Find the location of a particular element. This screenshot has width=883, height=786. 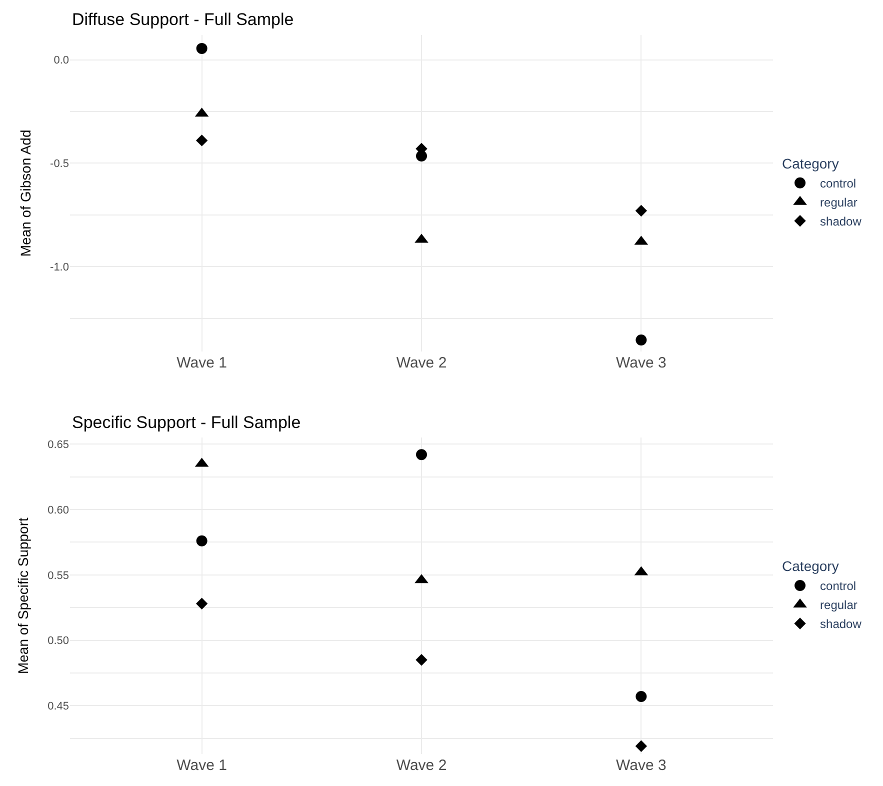

y-tick-label: -0.5 is located at coordinates (59, 164).